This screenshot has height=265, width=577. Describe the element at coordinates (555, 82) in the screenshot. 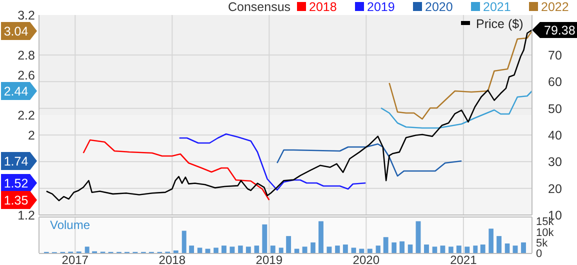

I see `y2-tick-label: 60` at that location.